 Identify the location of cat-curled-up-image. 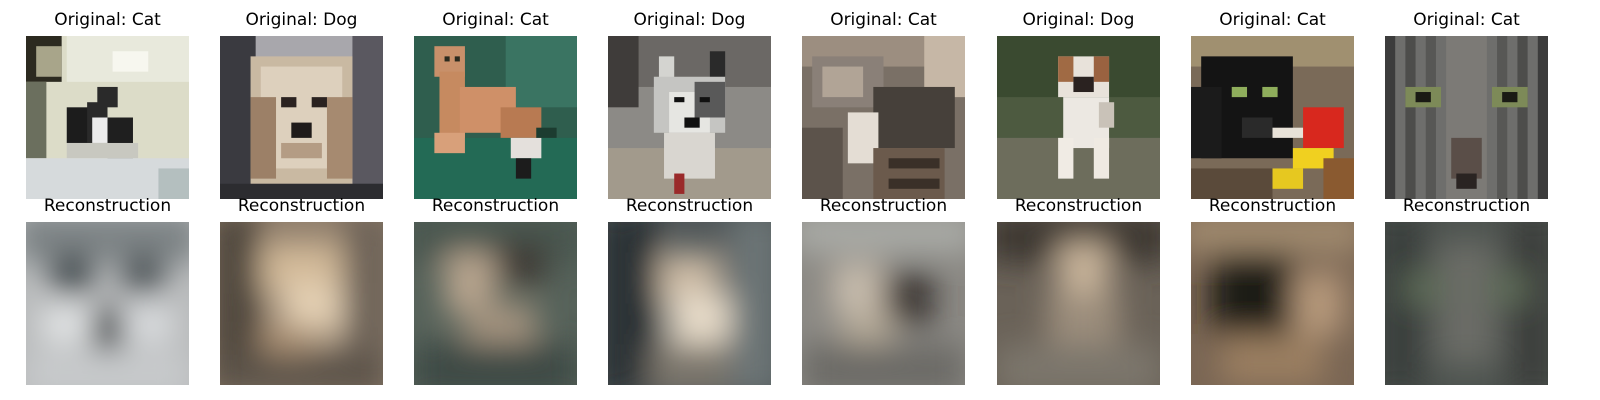
(883, 117).